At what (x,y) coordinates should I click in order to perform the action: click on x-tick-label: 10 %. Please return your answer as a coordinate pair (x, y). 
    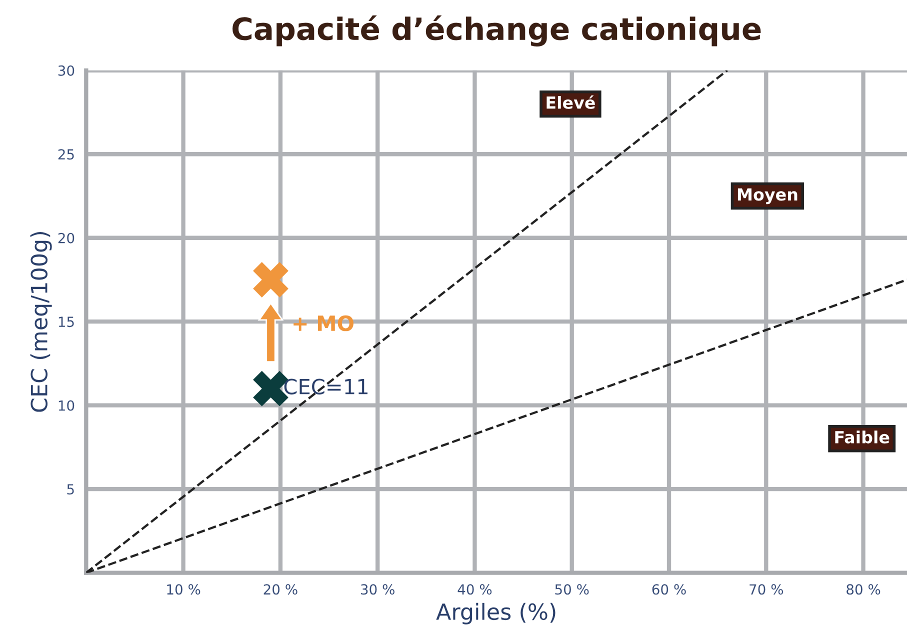
    Looking at the image, I should click on (183, 589).